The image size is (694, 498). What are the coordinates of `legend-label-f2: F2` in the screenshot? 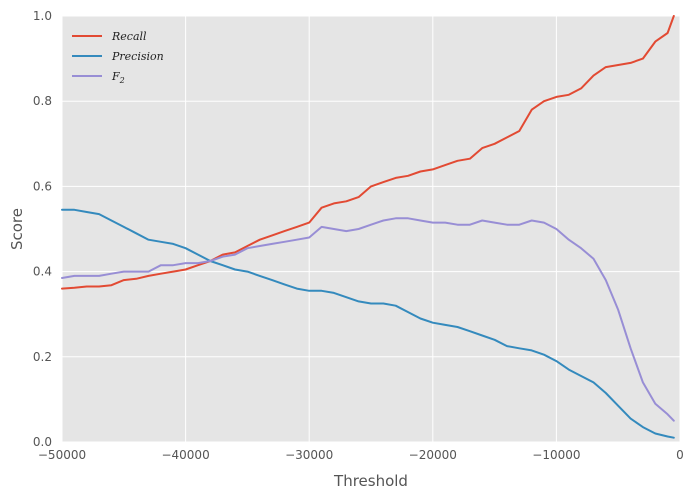 It's located at (118, 77).